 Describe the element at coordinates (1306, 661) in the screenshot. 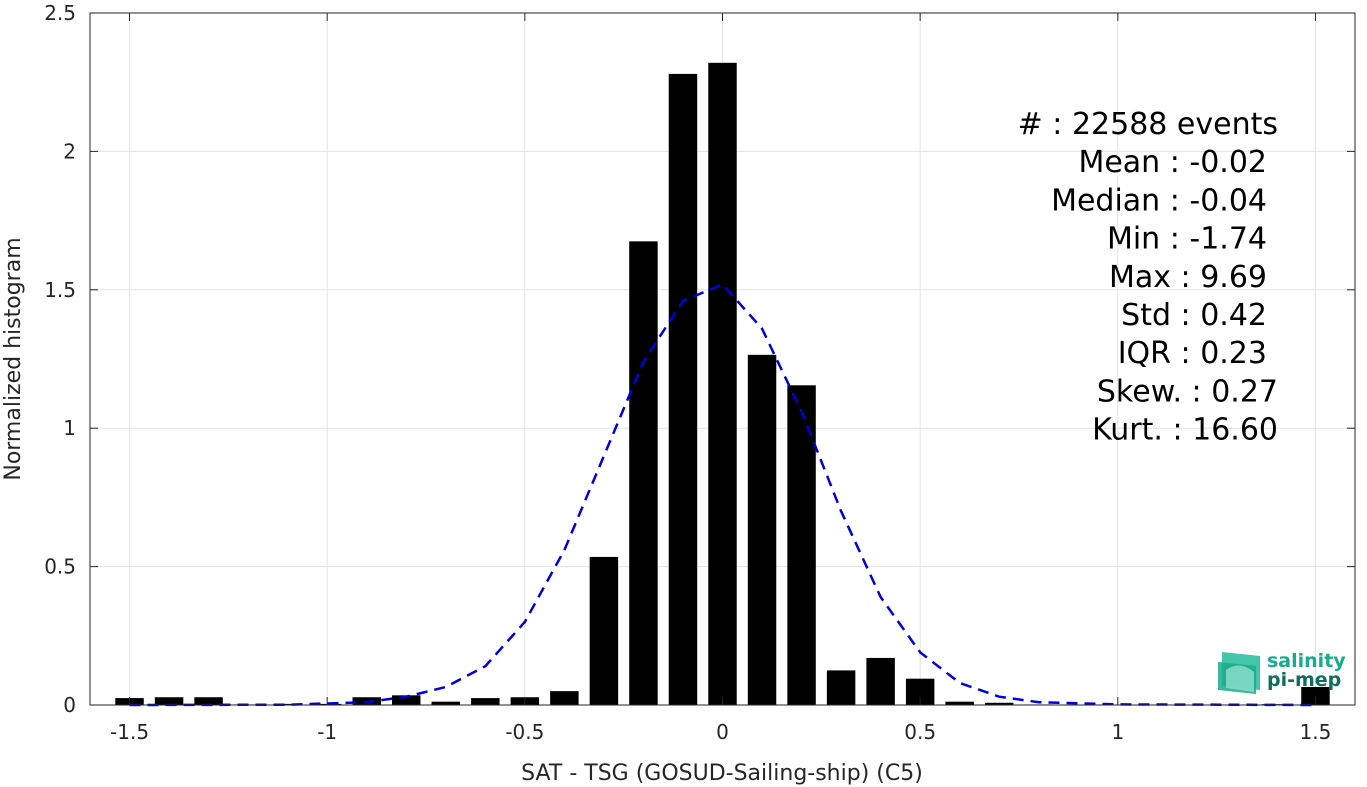

I see `logo-text-salinity: salinity` at that location.